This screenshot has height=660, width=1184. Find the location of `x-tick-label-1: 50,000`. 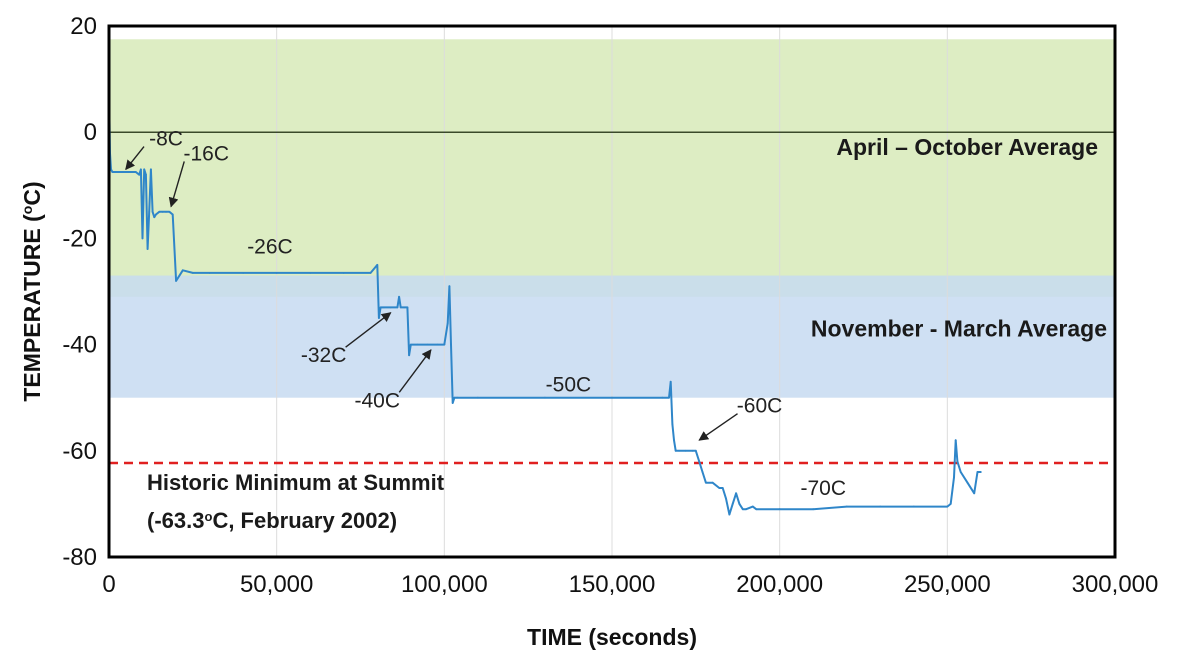

x-tick-label-1: 50,000 is located at coordinates (276, 584).